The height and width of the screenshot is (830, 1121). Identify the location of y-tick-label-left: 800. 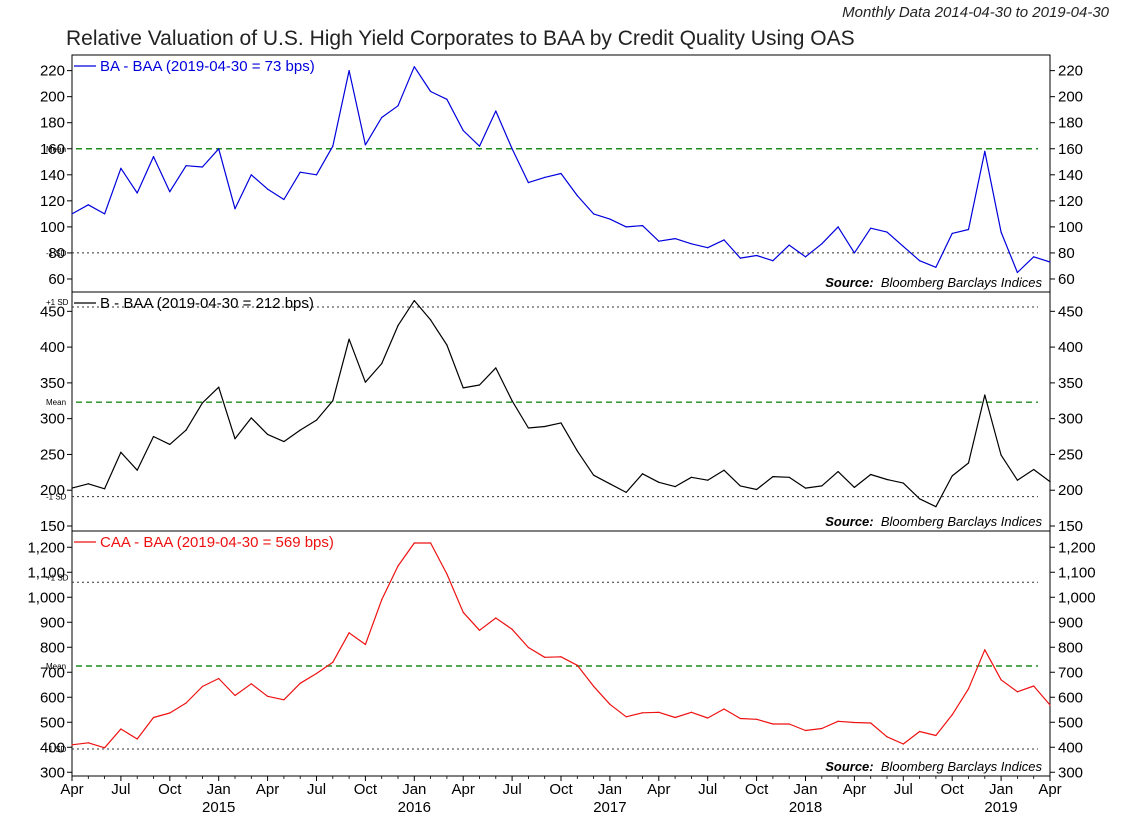
(52, 647).